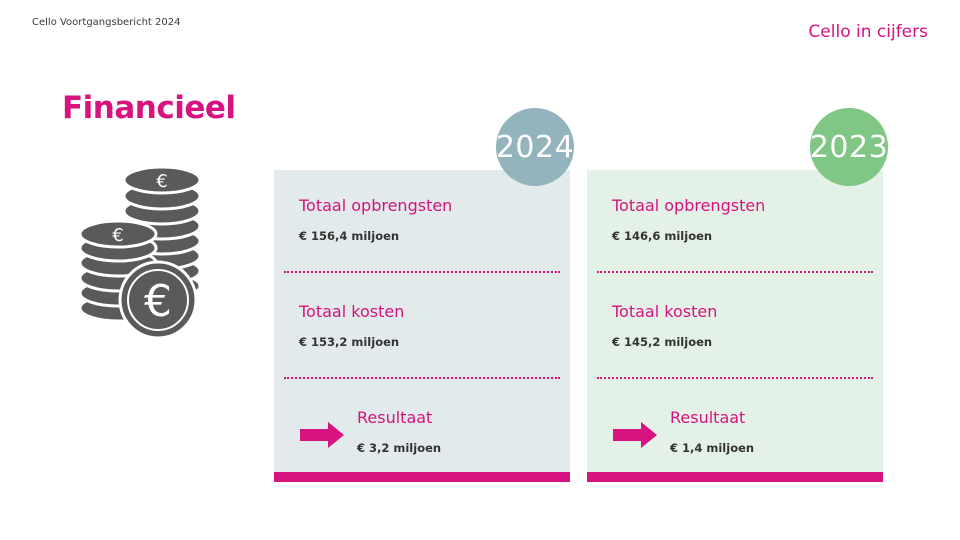 The width and height of the screenshot is (960, 540). What do you see at coordinates (399, 448) in the screenshot?
I see `result-value: € 3,2 miljoen` at bounding box center [399, 448].